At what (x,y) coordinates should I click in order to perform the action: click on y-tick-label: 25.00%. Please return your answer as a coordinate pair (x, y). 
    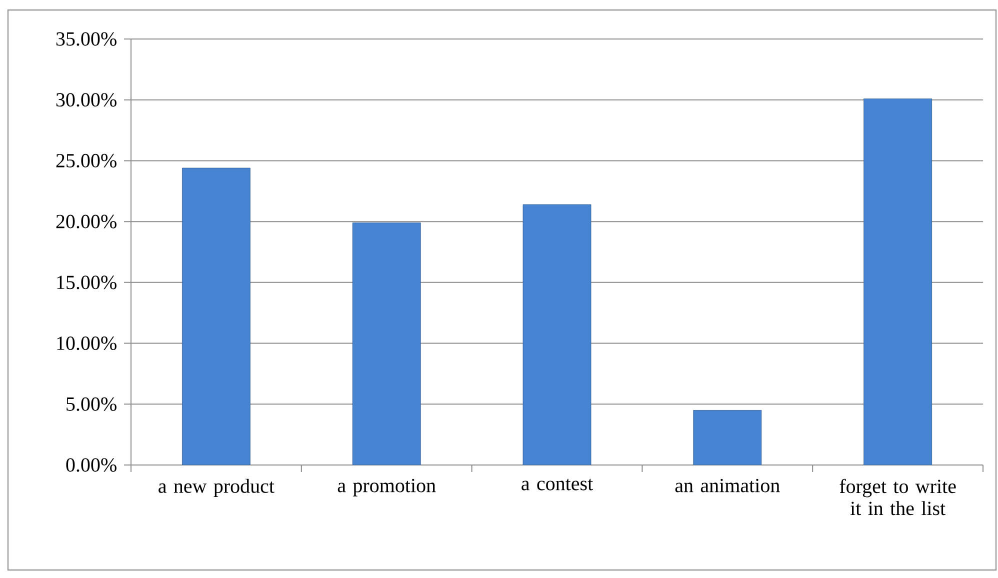
    Looking at the image, I should click on (86, 161).